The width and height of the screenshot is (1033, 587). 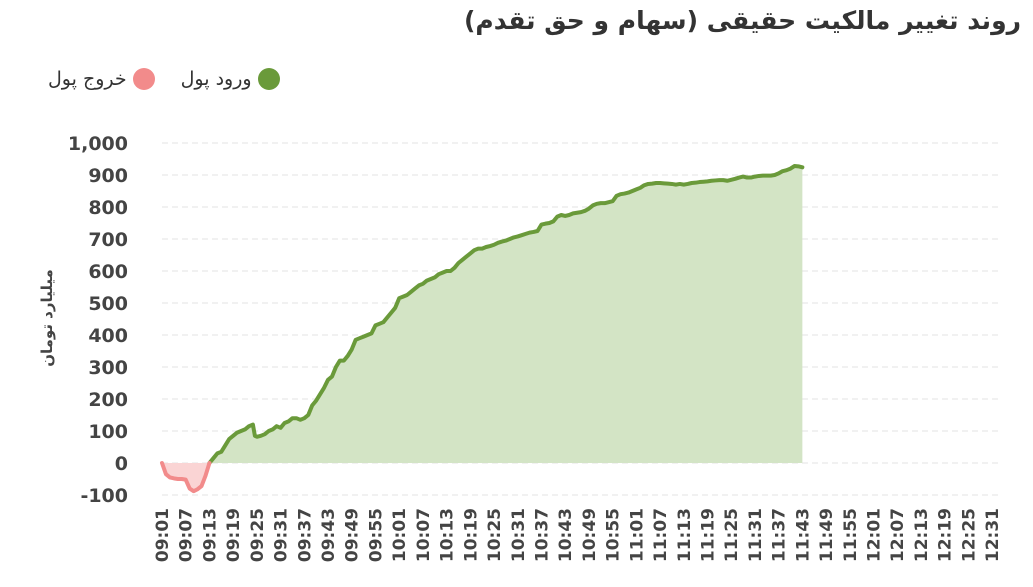 What do you see at coordinates (708, 535) in the screenshot?
I see `x-tick-label: 11:19` at bounding box center [708, 535].